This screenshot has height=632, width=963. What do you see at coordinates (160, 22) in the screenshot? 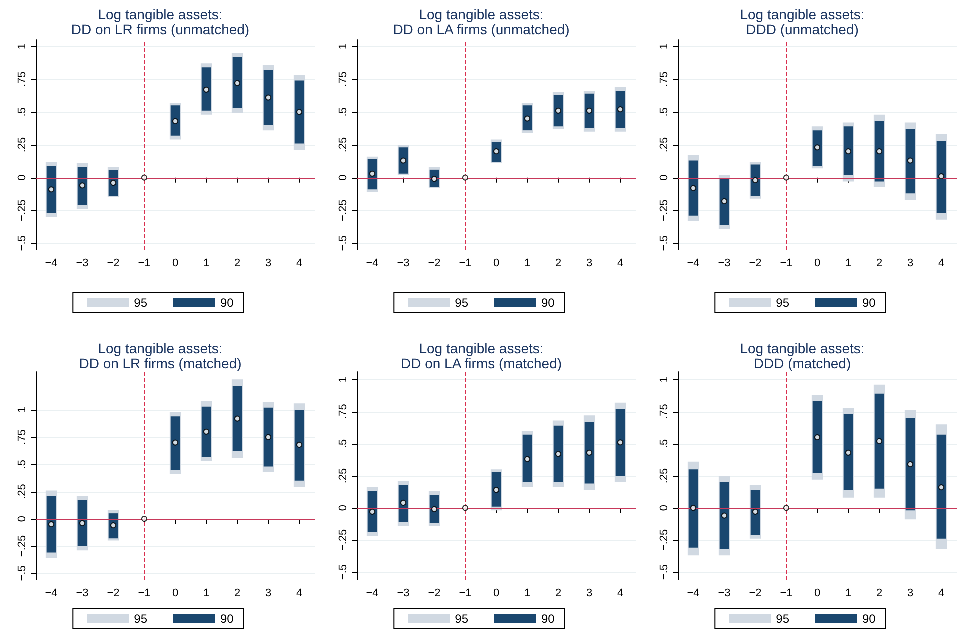
I see `chart-title: Log tangible assets: DD on LR firms (unmatched)` at bounding box center [160, 22].